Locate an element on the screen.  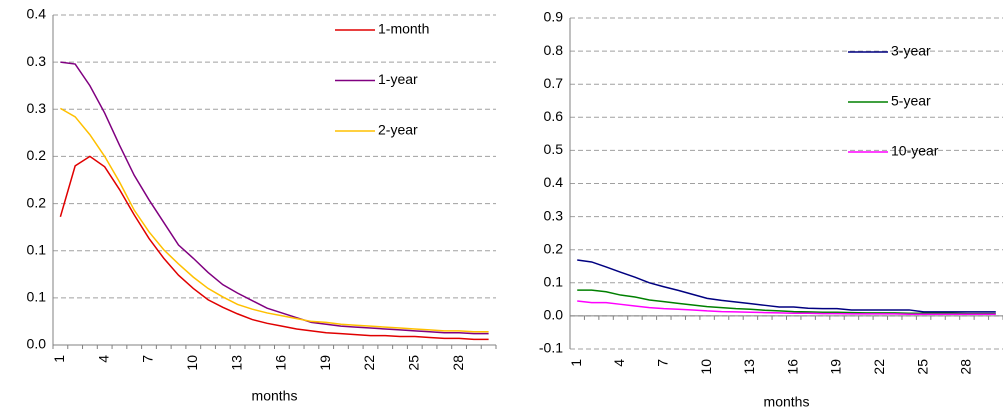
legend-label: 10-year is located at coordinates (915, 151).